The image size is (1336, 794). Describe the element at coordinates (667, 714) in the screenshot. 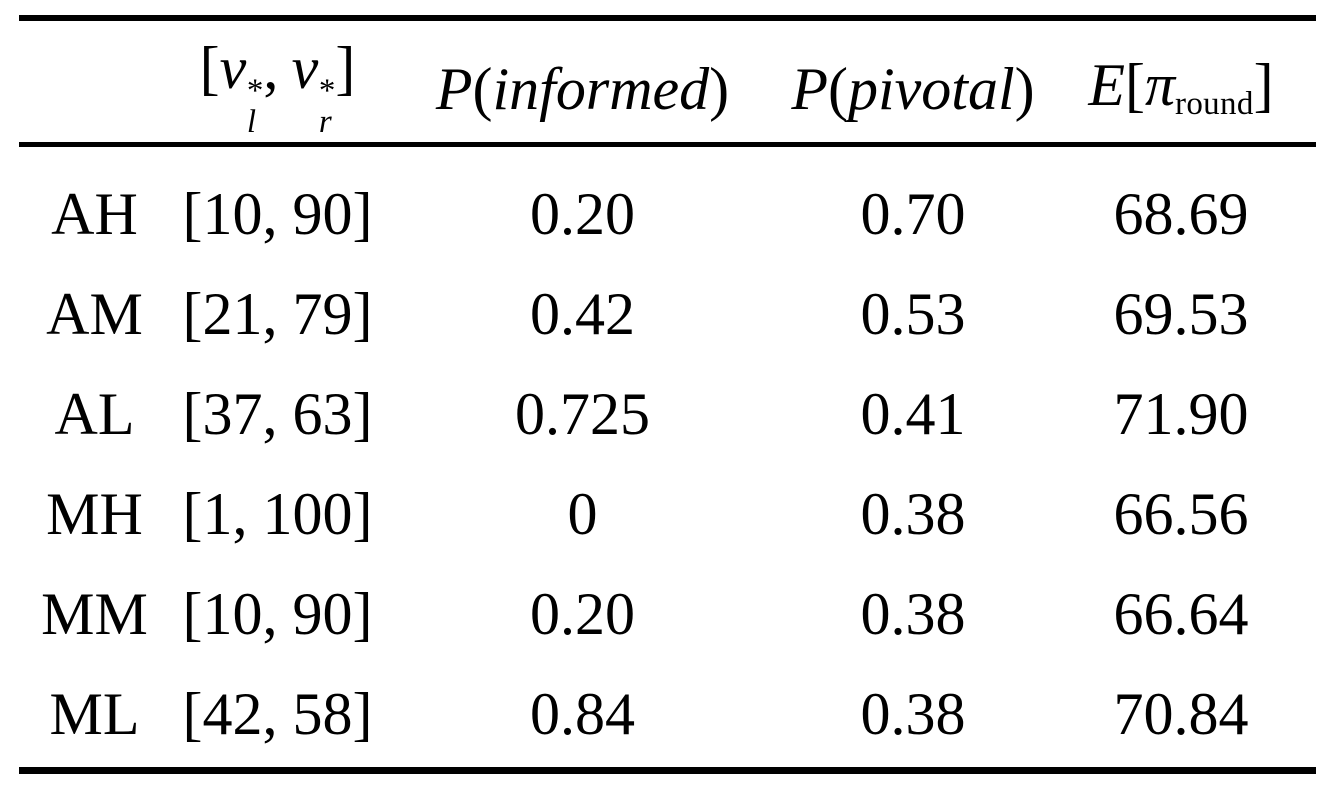

I see `table-row: ML [42, 58] 0.84 0.38 70.84` at that location.